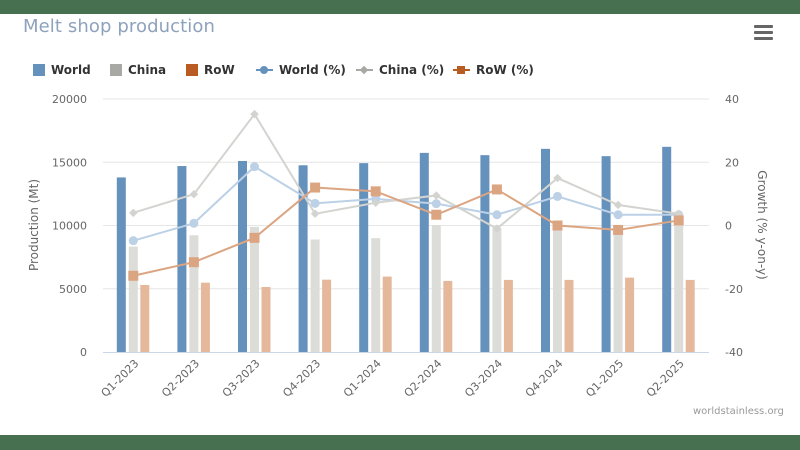  I want to click on line-row-, so click(406, 231).